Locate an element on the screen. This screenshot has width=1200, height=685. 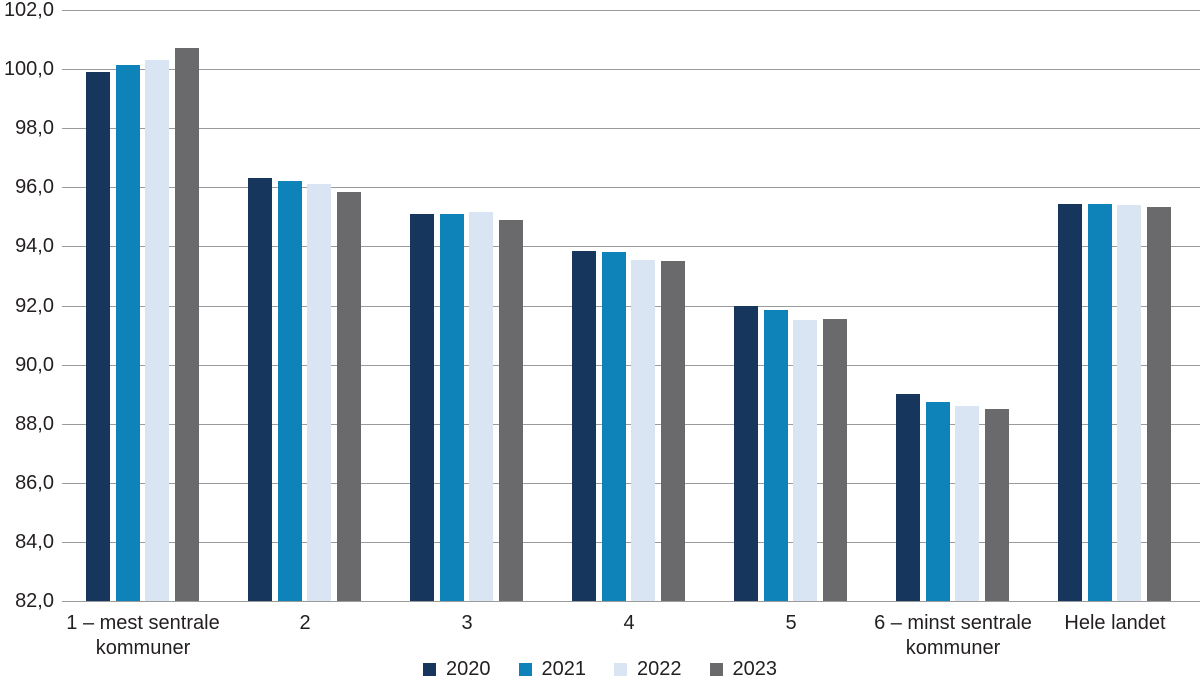
category-label: 4 is located at coordinates (629, 623).